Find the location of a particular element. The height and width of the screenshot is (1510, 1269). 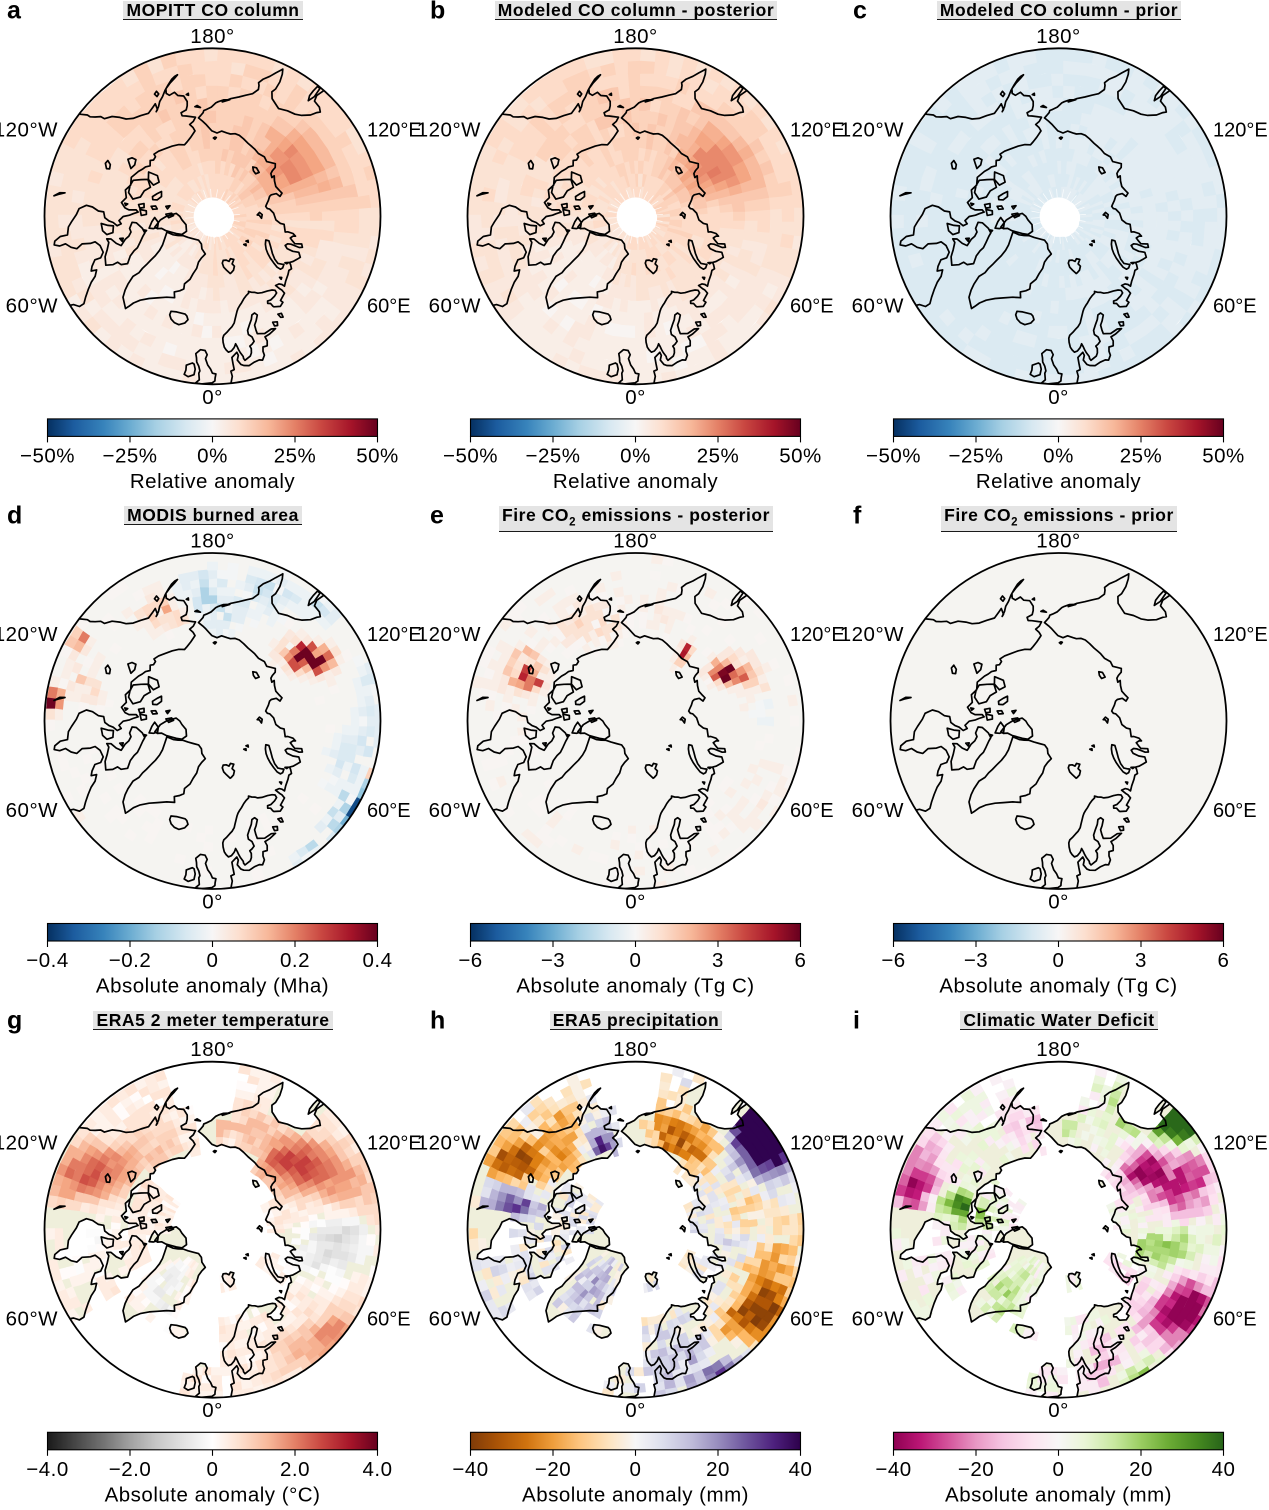

svg-text: h is located at coordinates (437, 1021).